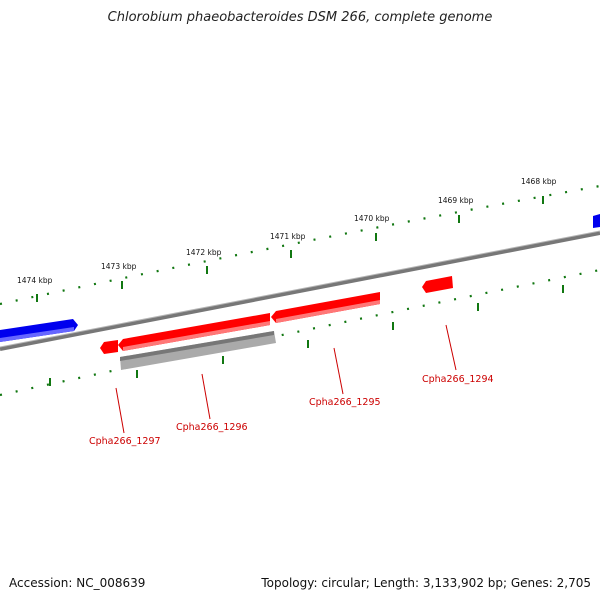 The width and height of the screenshot is (600, 600). Describe the element at coordinates (77, 583) in the screenshot. I see `accession-text: Accession: NC_008639` at that location.